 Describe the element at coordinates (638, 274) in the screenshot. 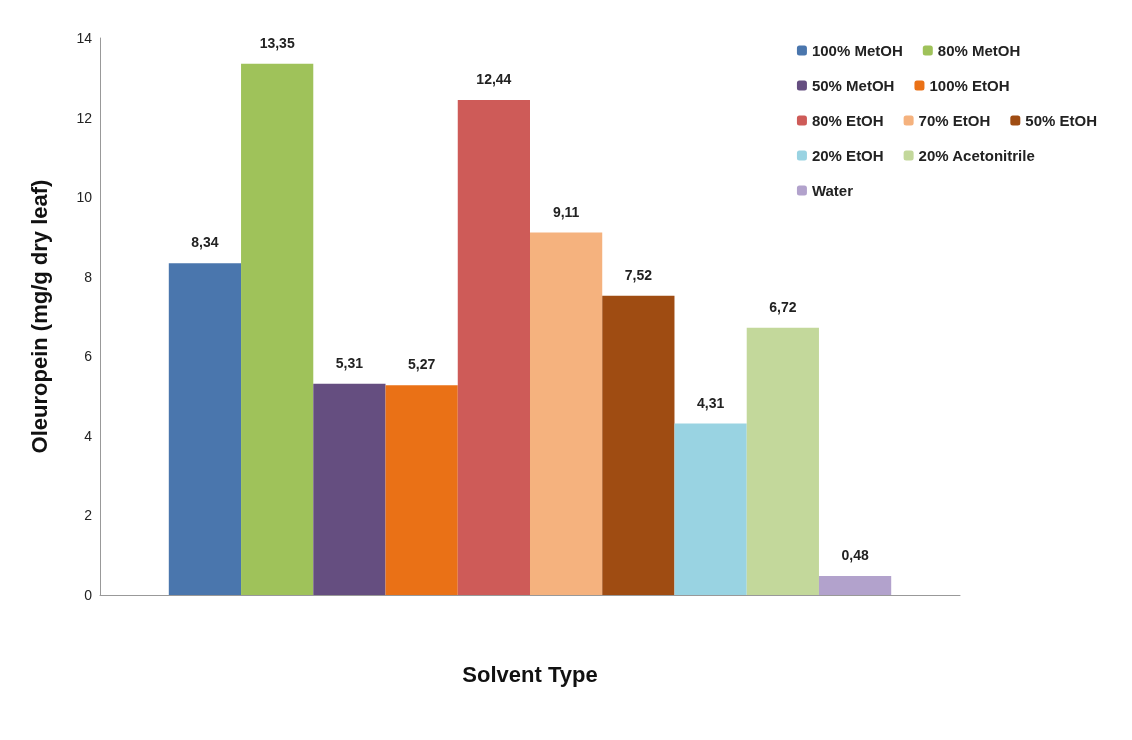

I see `data-label: 7,52` at that location.